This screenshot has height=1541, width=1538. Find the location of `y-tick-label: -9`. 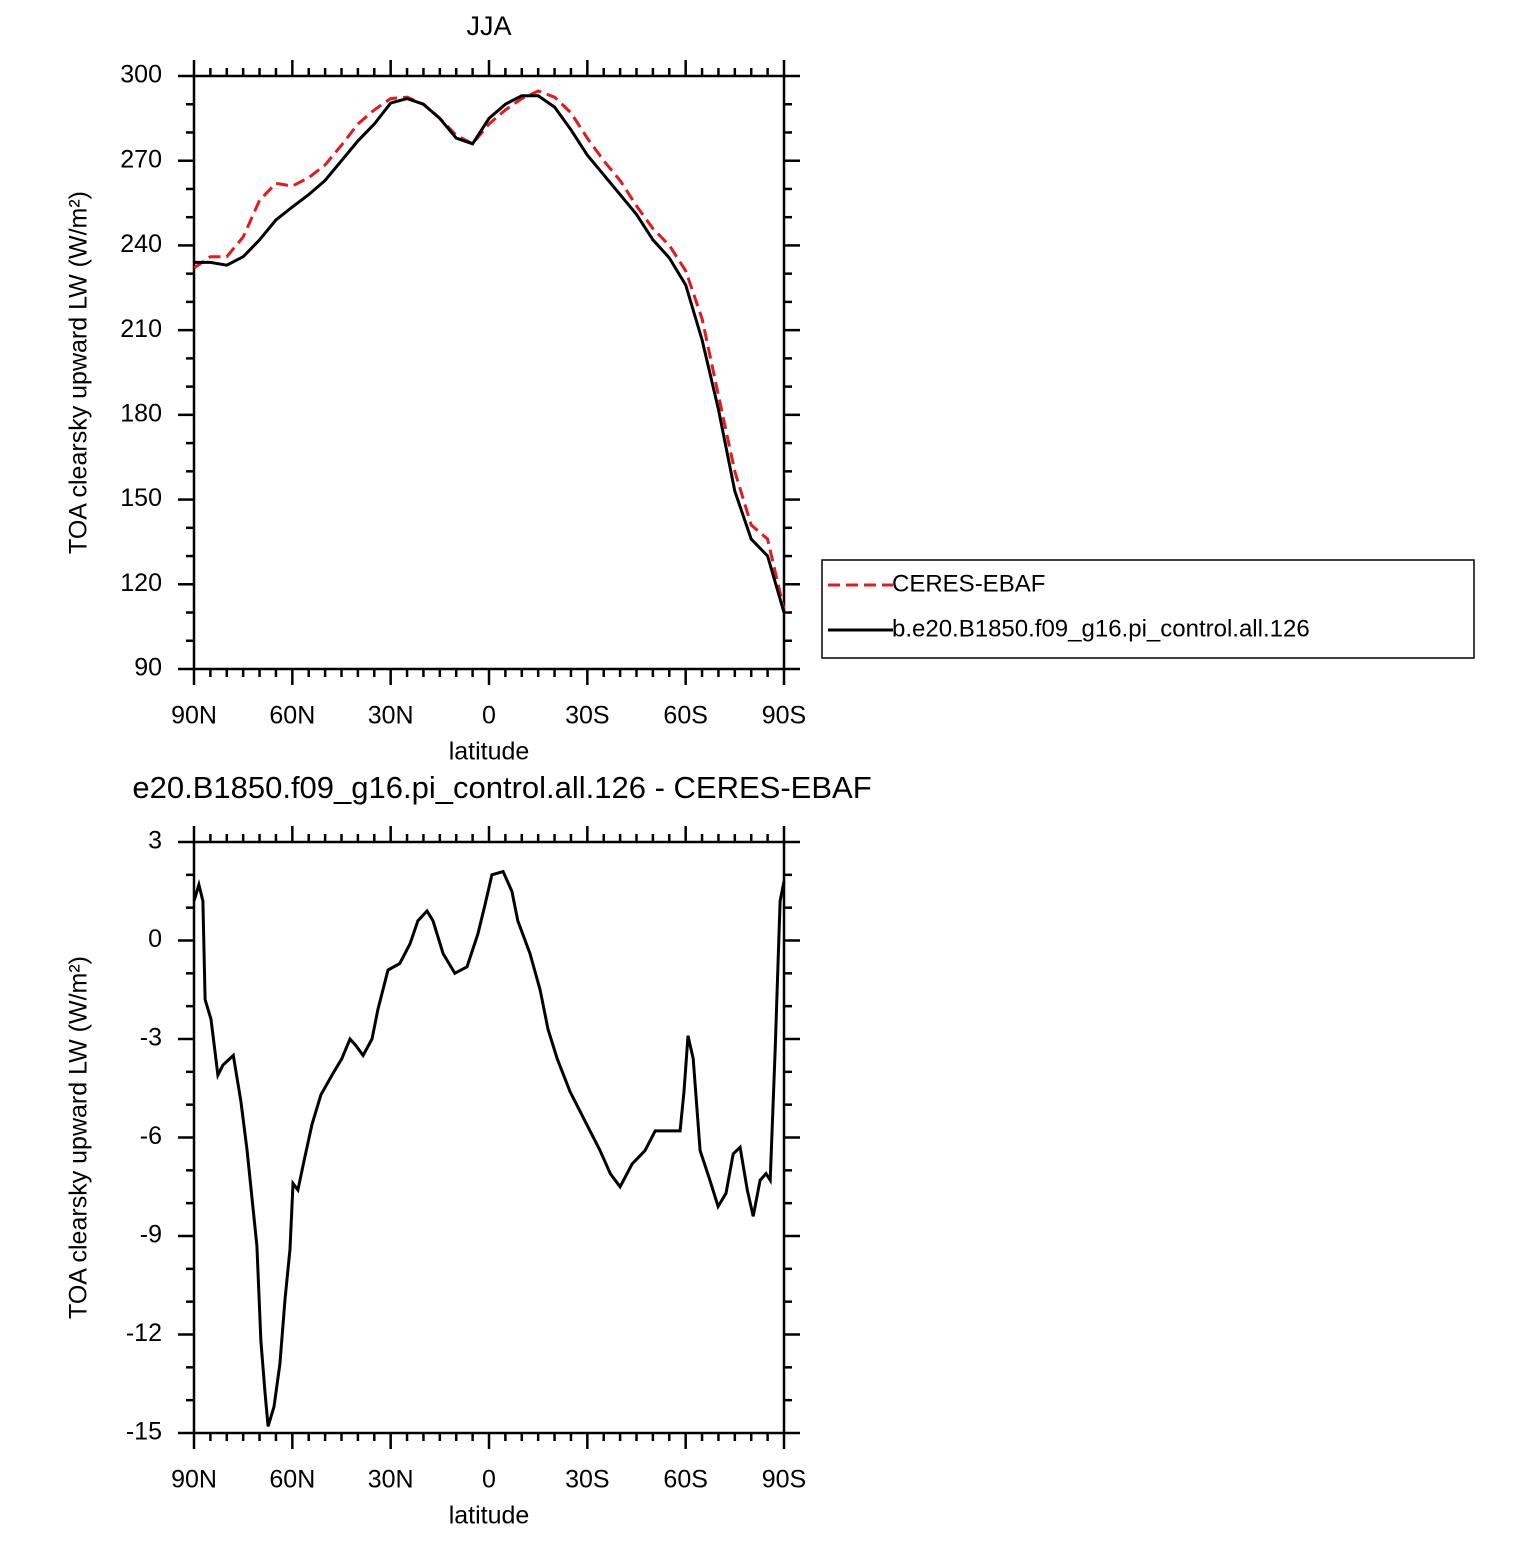

y-tick-label: -9 is located at coordinates (151, 1235).